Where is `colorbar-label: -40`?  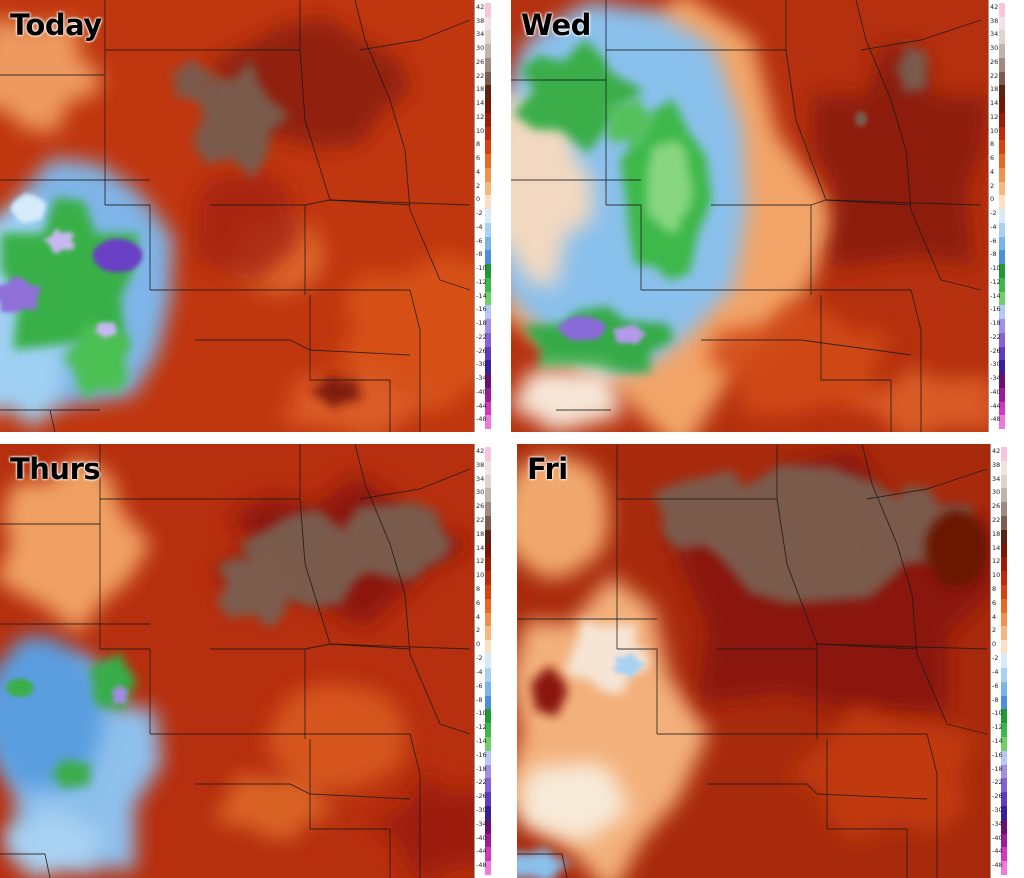 colorbar-label: -40 is located at coordinates (481, 837).